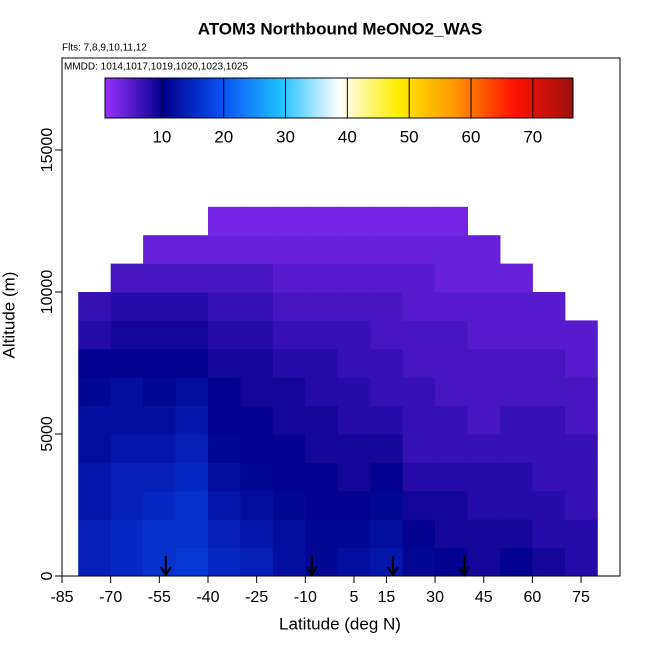 This screenshot has width=650, height=650. What do you see at coordinates (339, 98) in the screenshot?
I see `colorbar` at bounding box center [339, 98].